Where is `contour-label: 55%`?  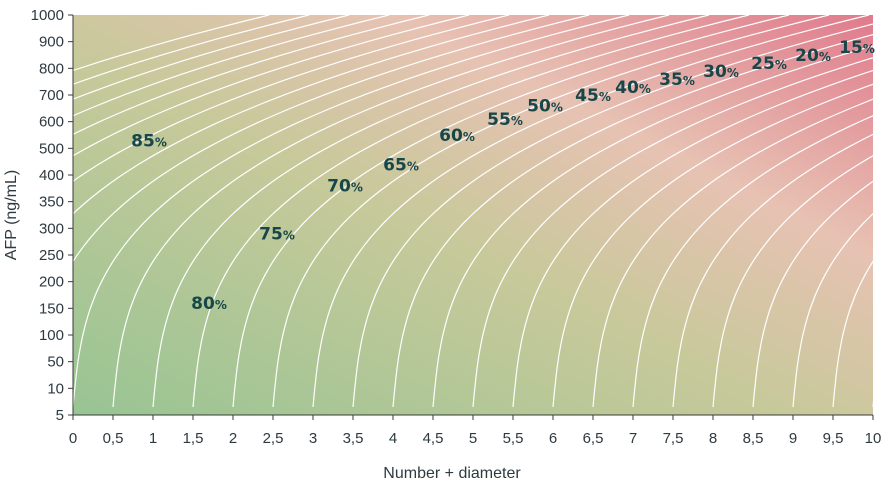 contour-label: 55% is located at coordinates (505, 120).